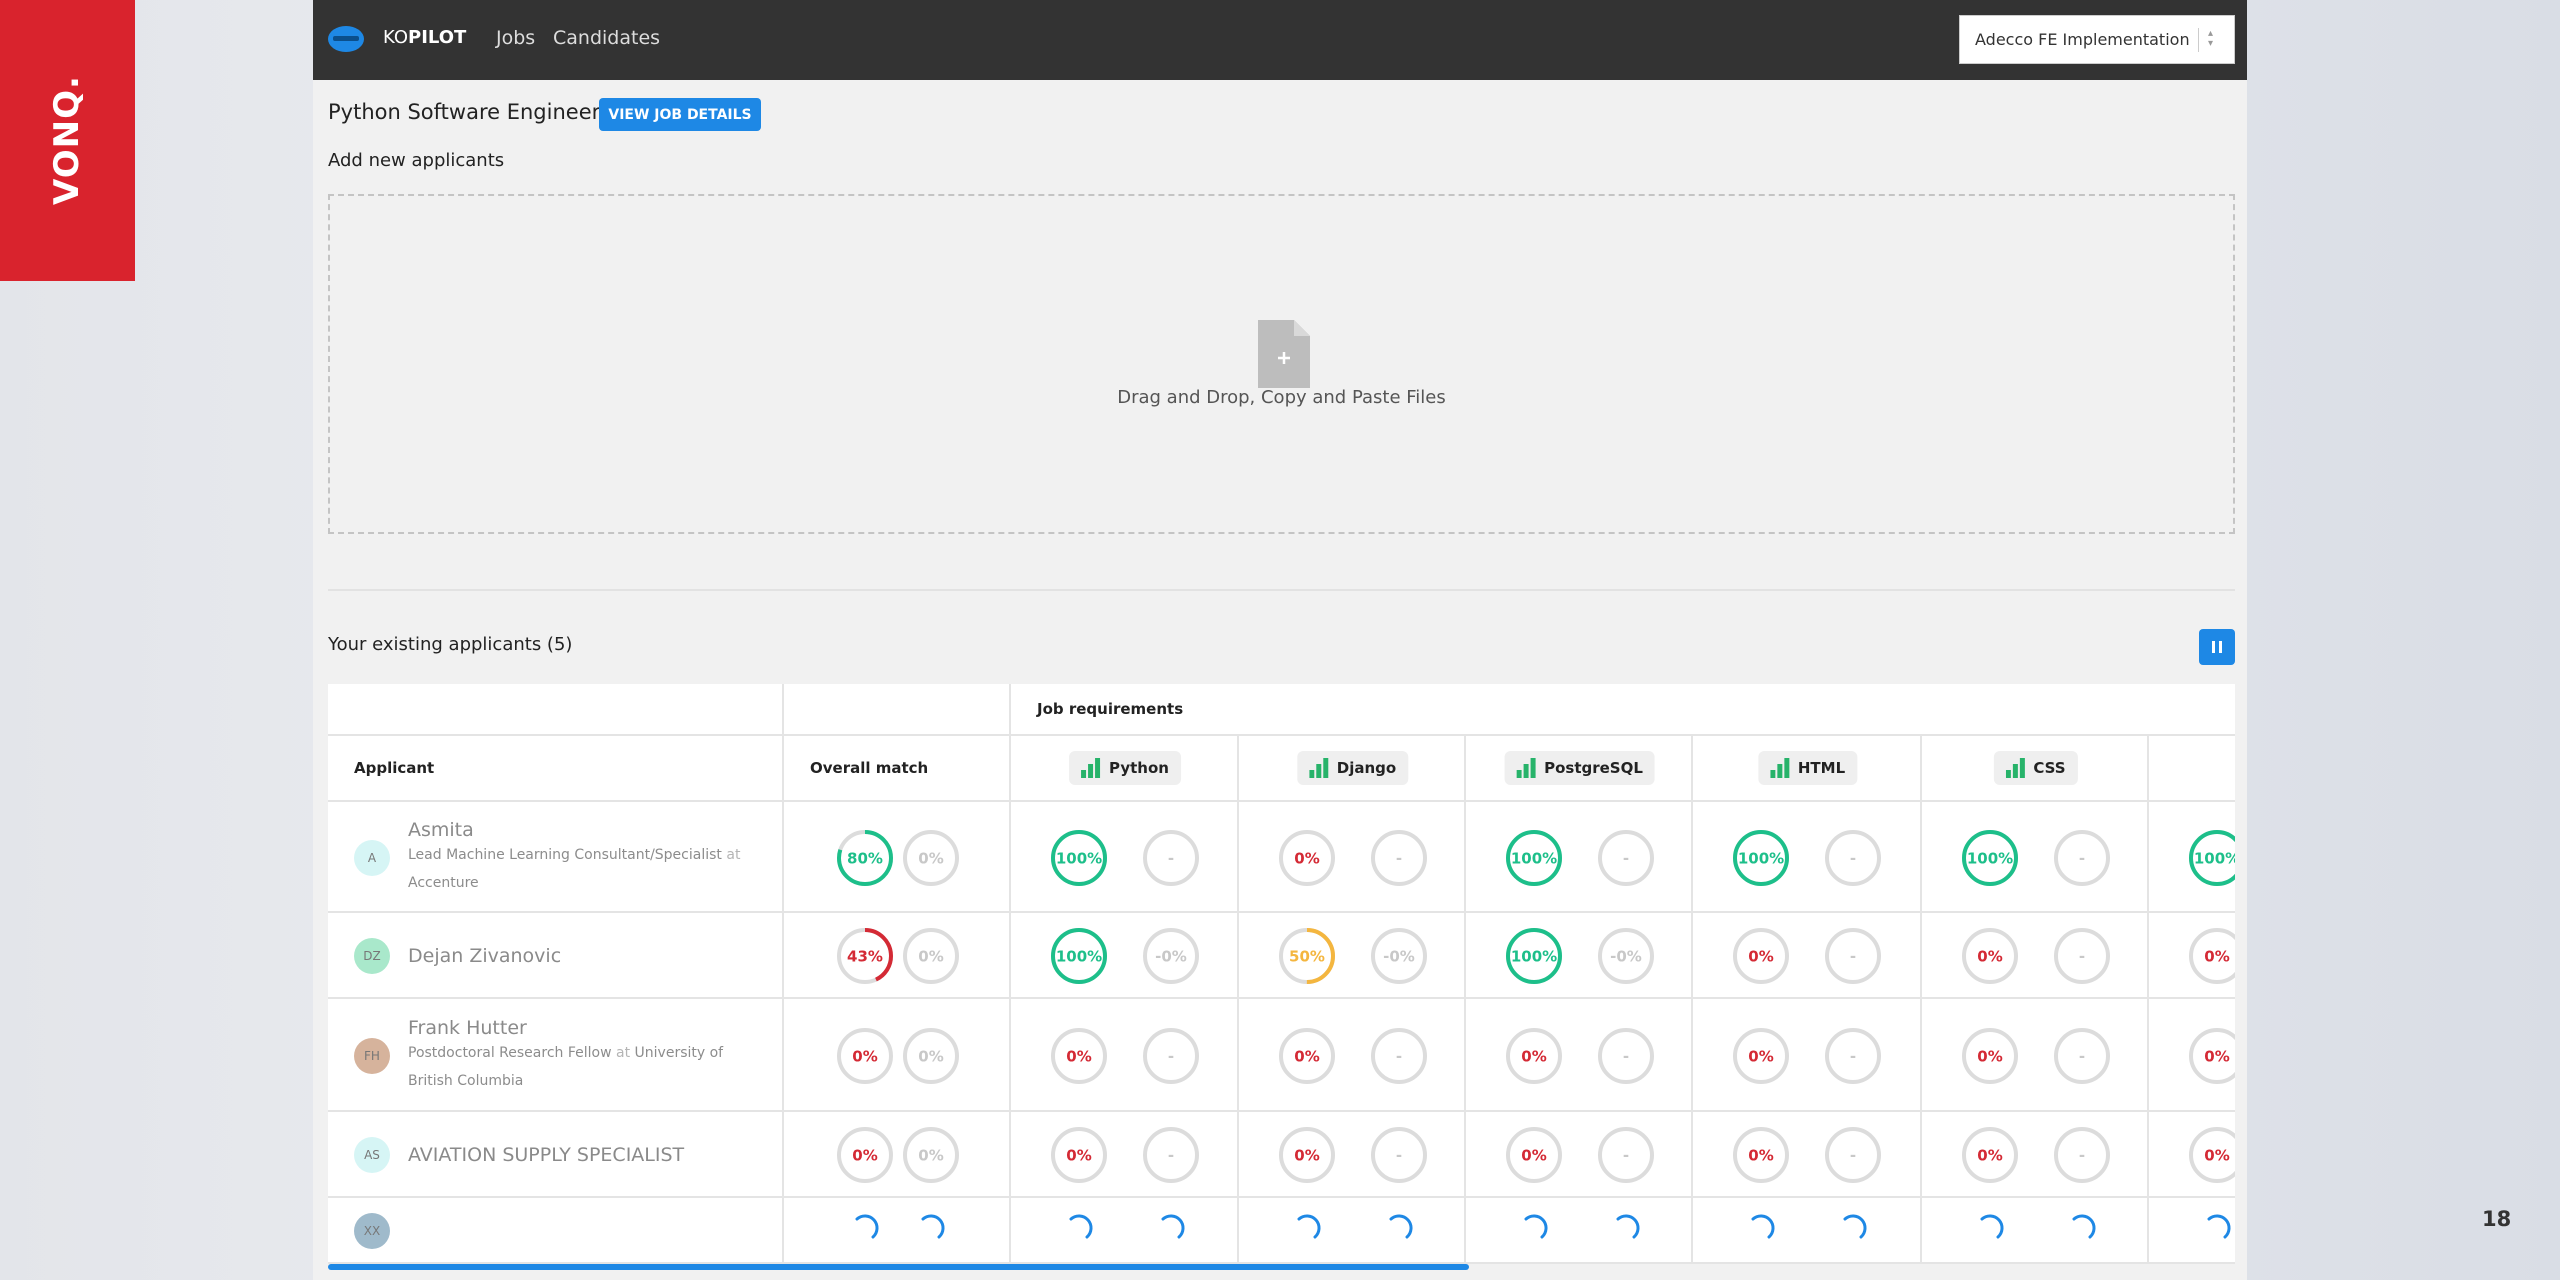  I want to click on skill-name: Python, so click(1139, 768).